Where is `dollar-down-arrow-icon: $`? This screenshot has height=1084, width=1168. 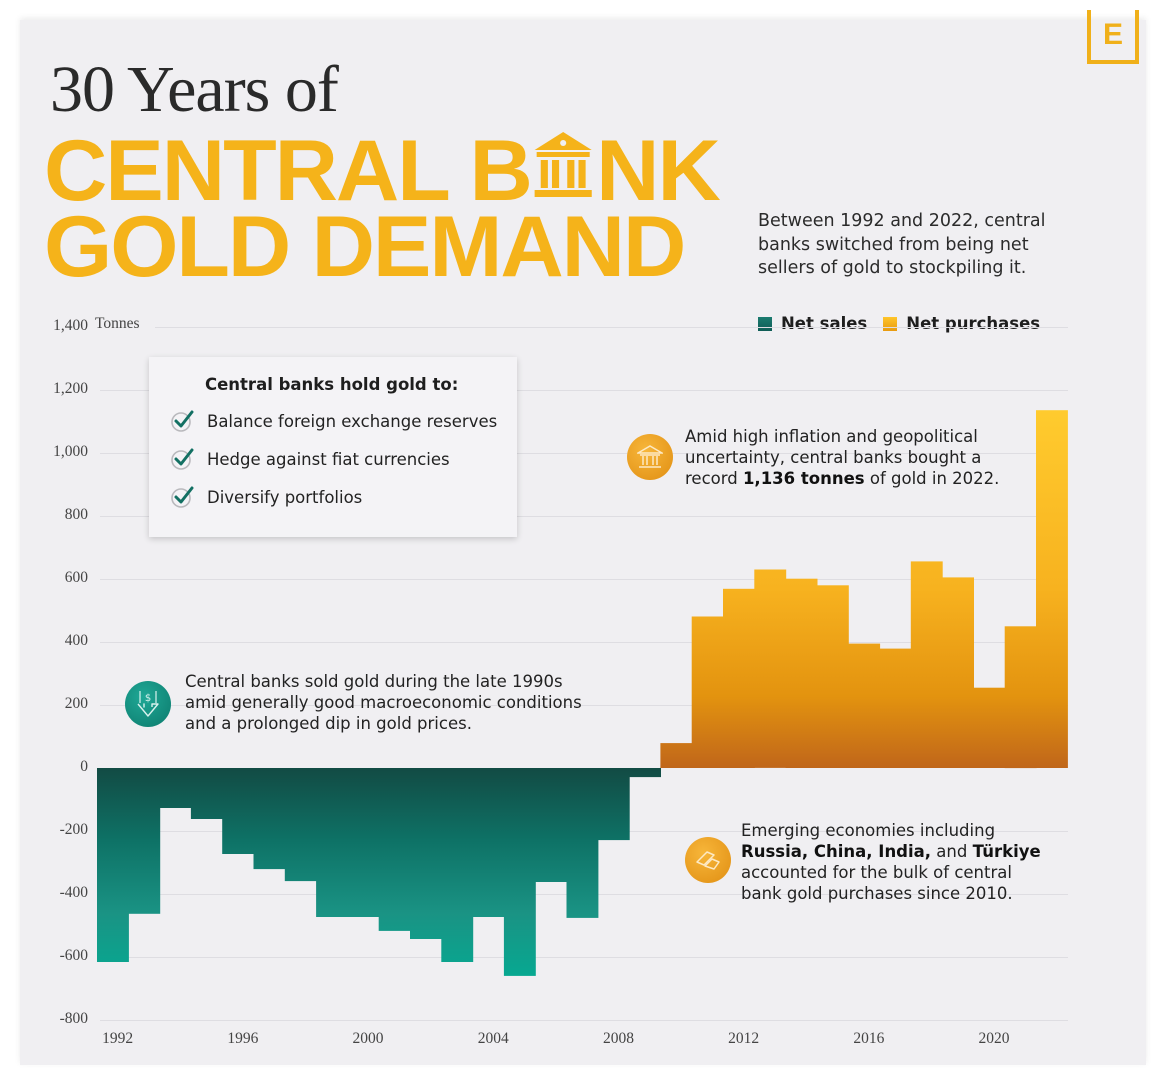
dollar-down-arrow-icon: $ is located at coordinates (148, 704).